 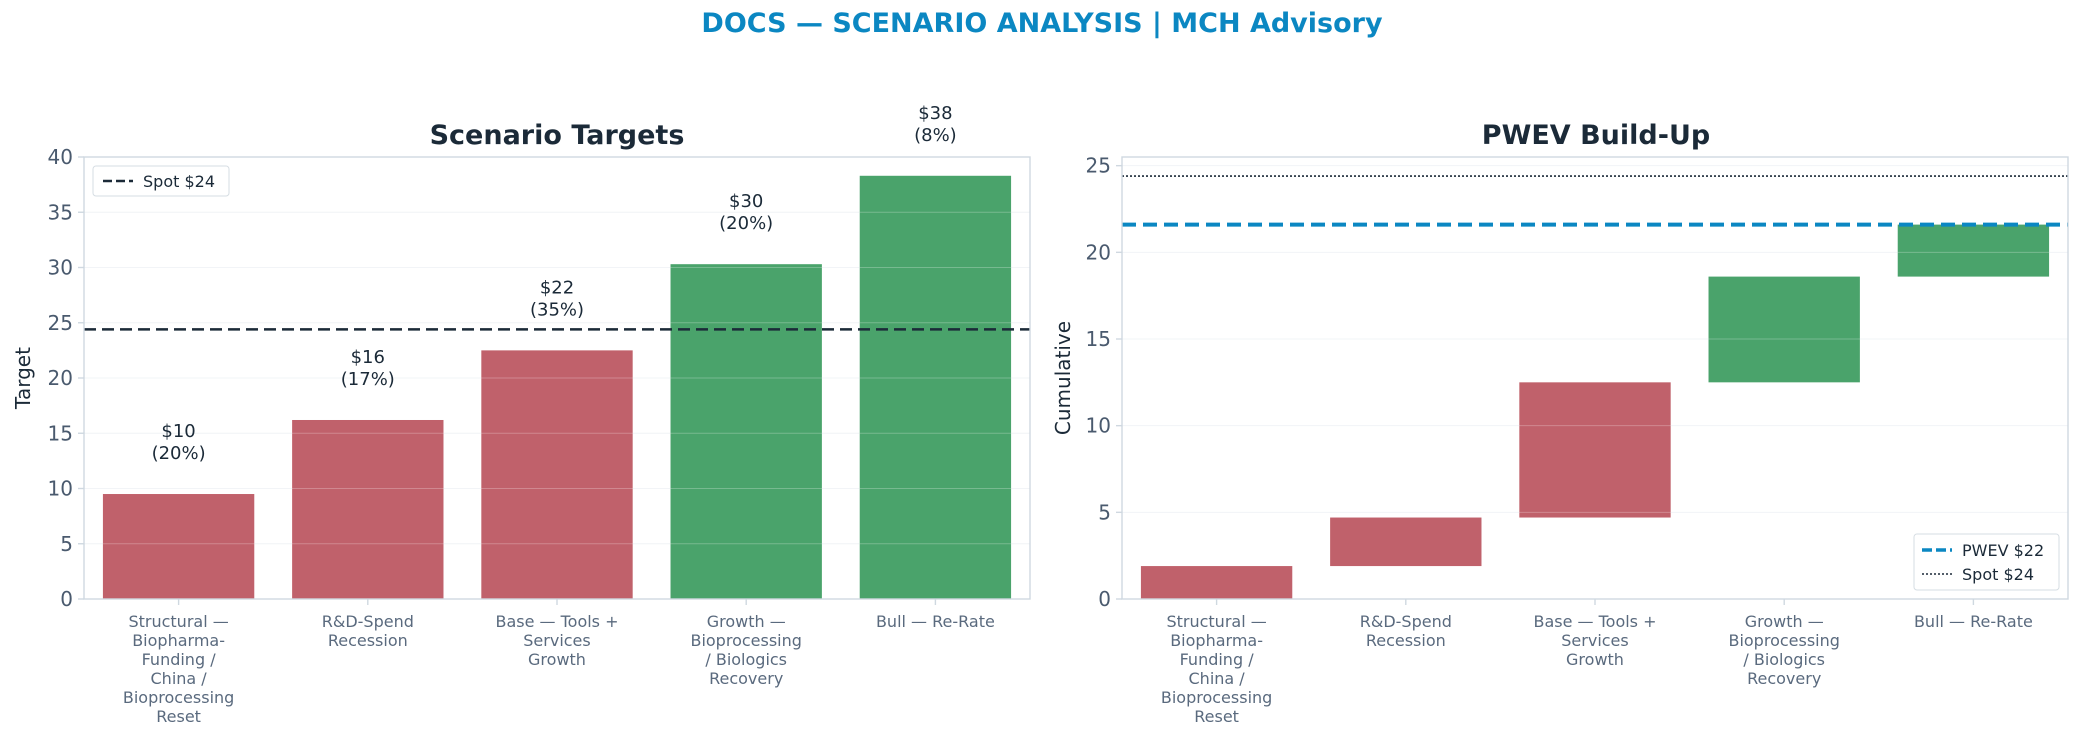 I want to click on pwev-legend-box, so click(x=1986, y=562).